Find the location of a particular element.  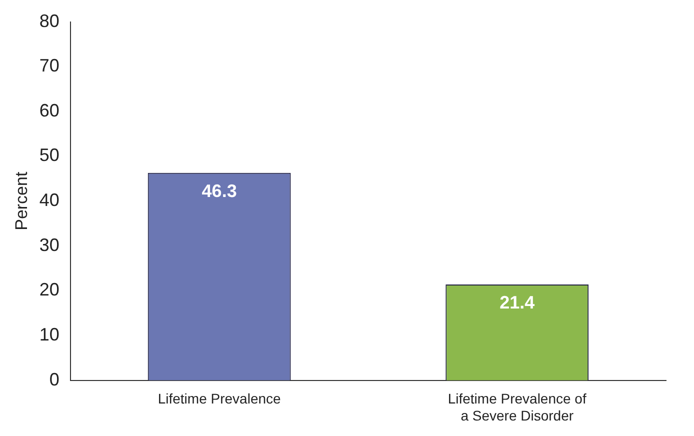

y-tick-label: 10 is located at coordinates (49, 334).